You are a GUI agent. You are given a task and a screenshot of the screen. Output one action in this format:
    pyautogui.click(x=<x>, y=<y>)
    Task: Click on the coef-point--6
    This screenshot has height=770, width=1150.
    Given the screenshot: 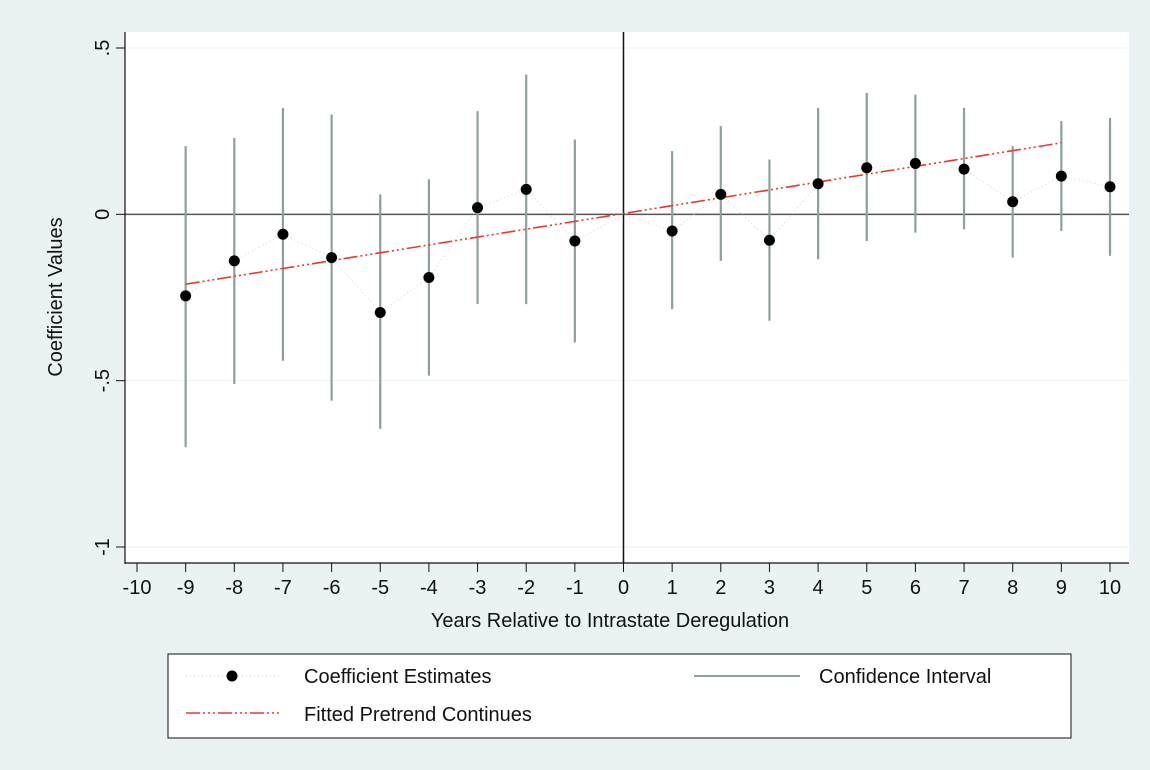 What is the action you would take?
    pyautogui.click(x=332, y=258)
    